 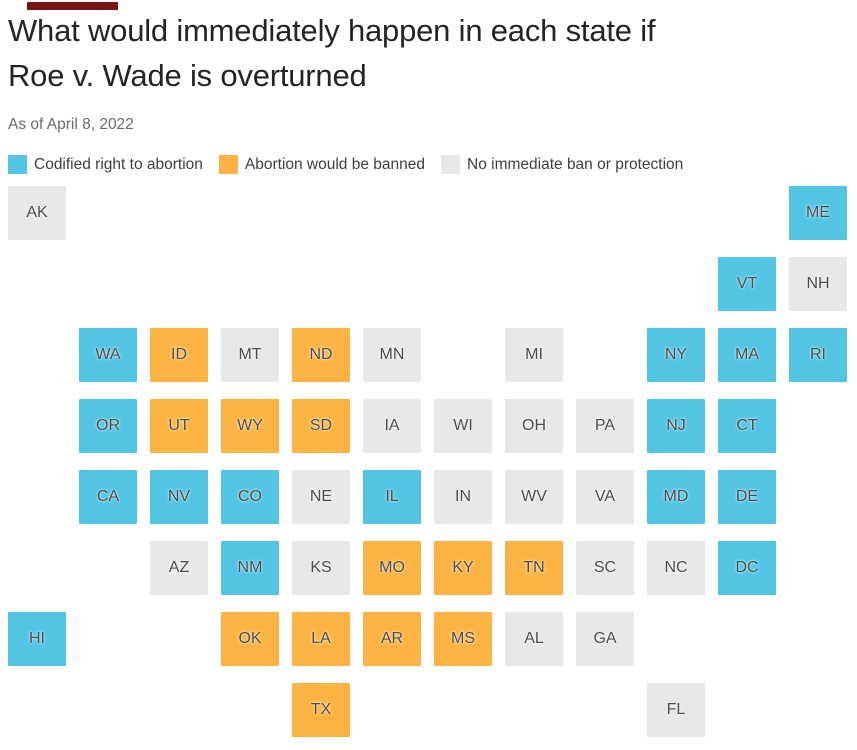 I want to click on state-tile-ak: AK, so click(x=37, y=213).